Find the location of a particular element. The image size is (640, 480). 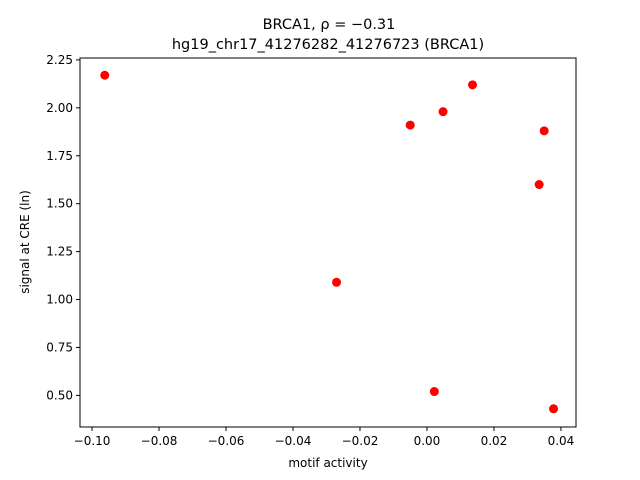

x-tick-label: 0.00 is located at coordinates (427, 441).